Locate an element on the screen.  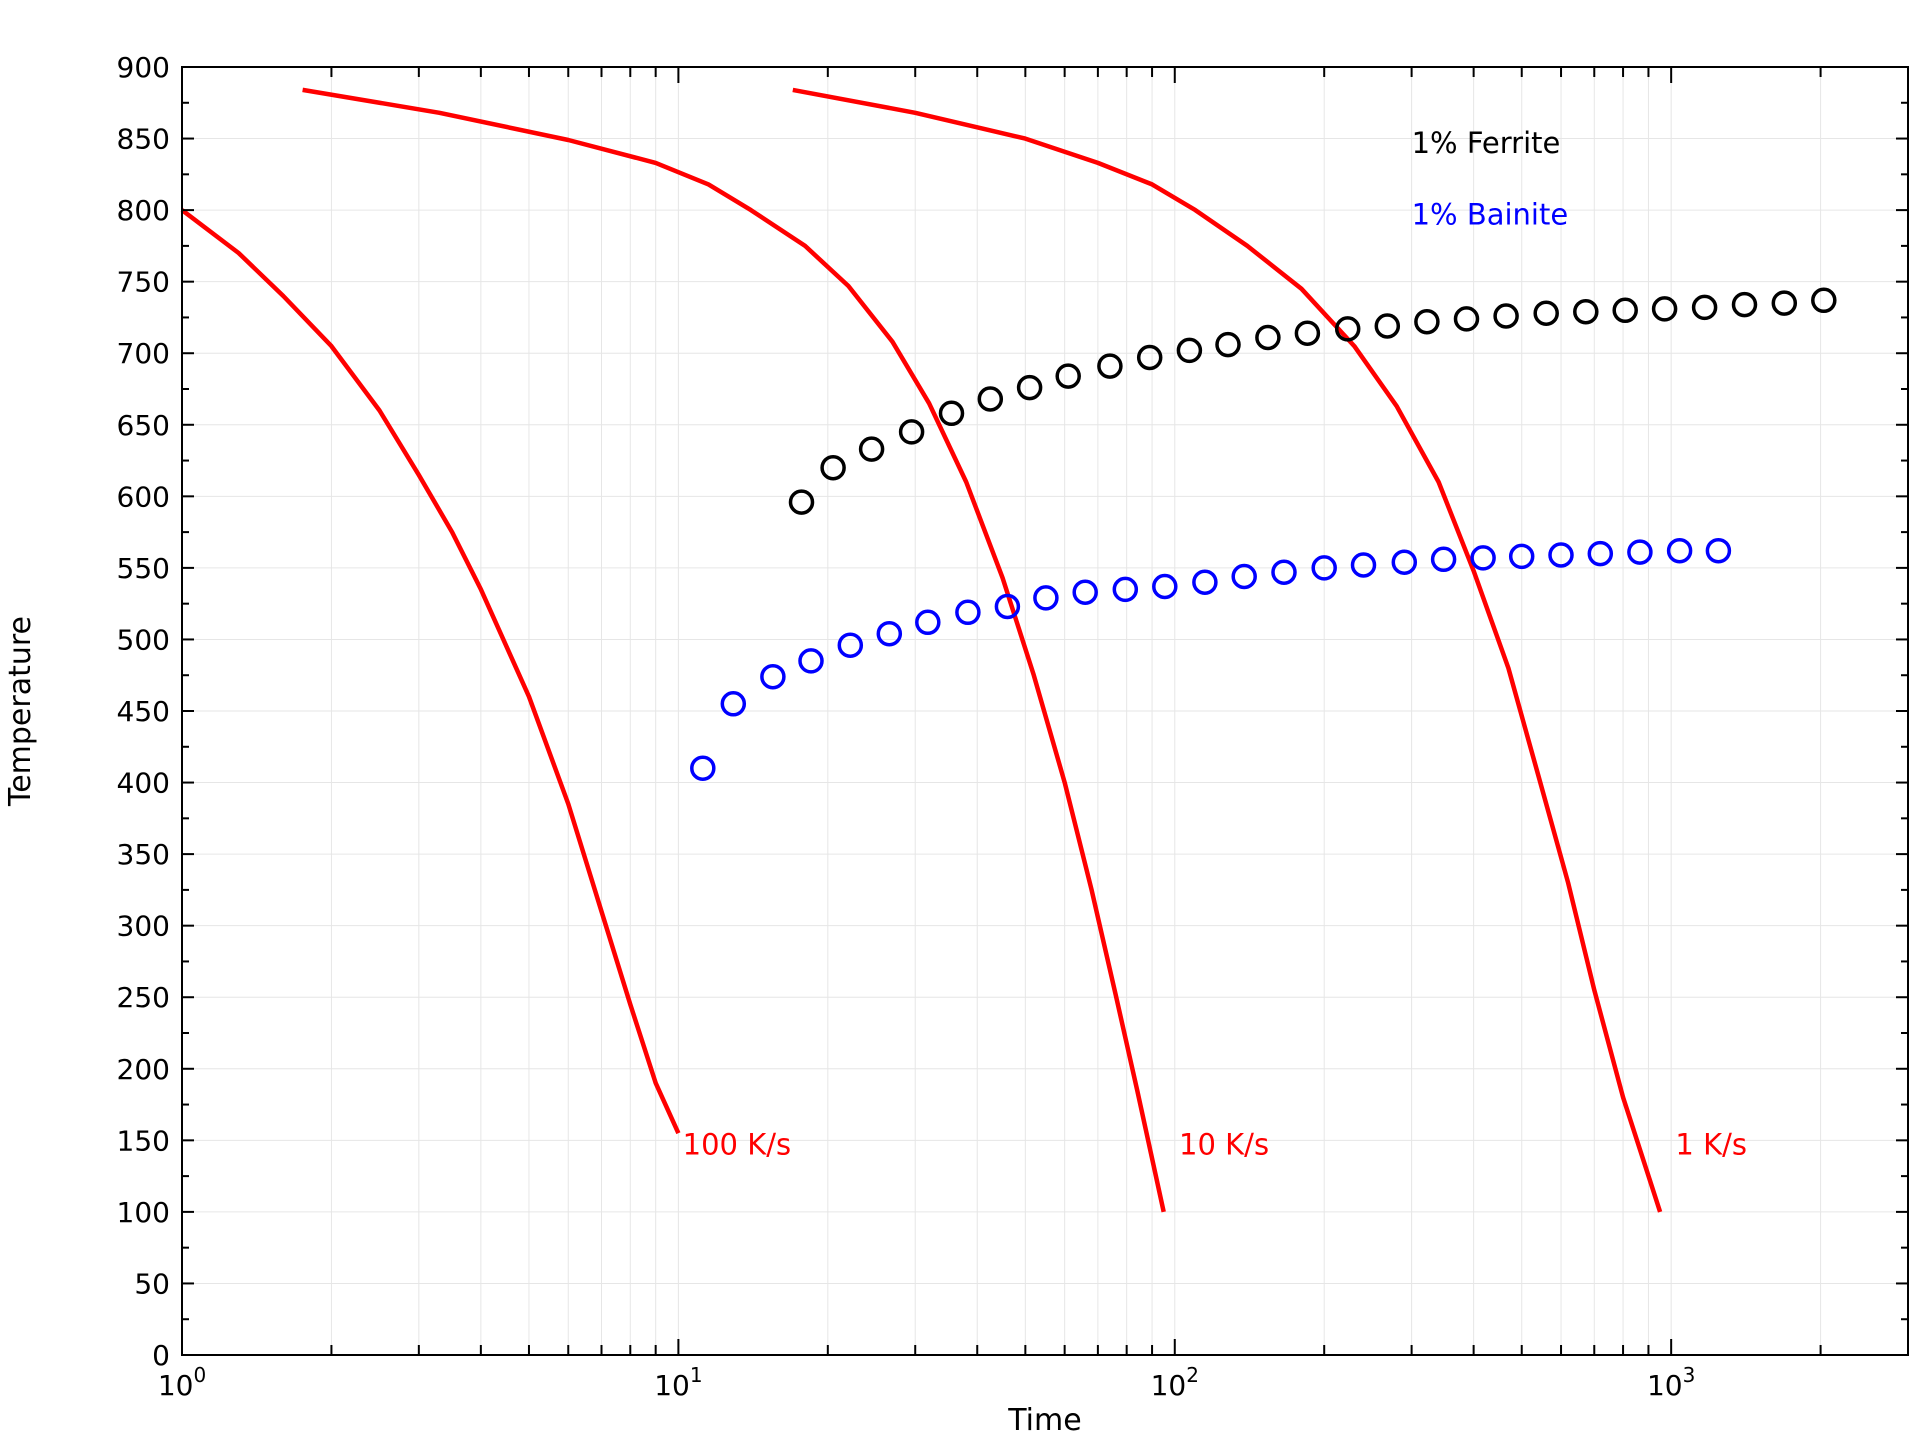
y-tick-label: 900 is located at coordinates (143, 67).